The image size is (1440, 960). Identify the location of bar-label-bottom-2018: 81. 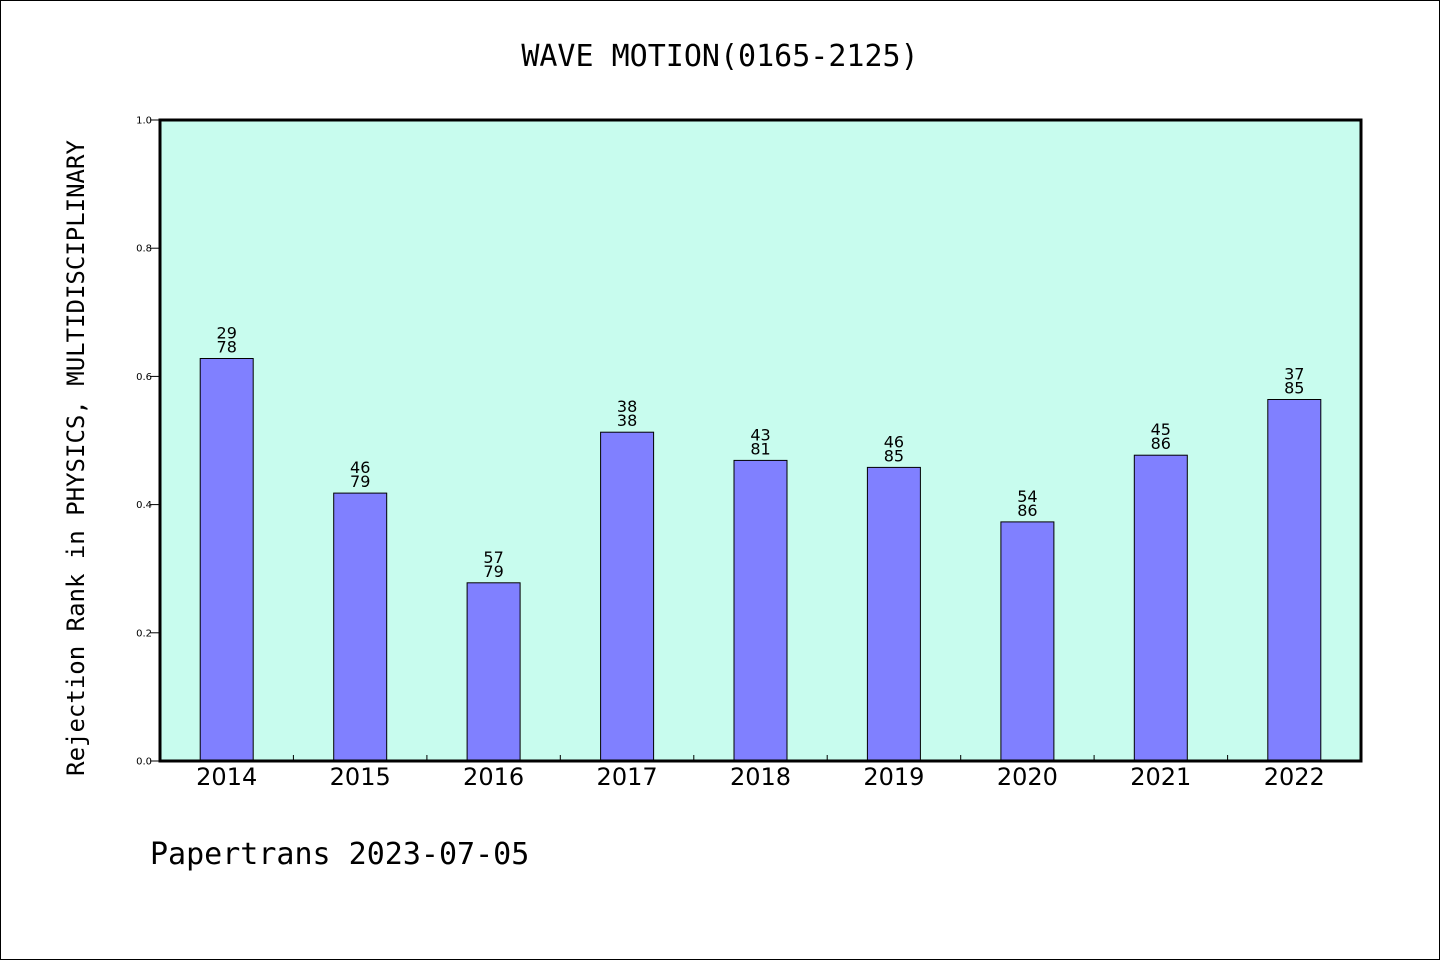
(760, 448).